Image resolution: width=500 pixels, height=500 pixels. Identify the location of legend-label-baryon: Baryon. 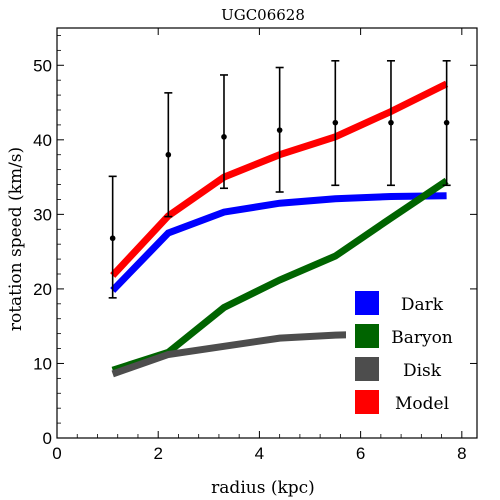
(422, 338).